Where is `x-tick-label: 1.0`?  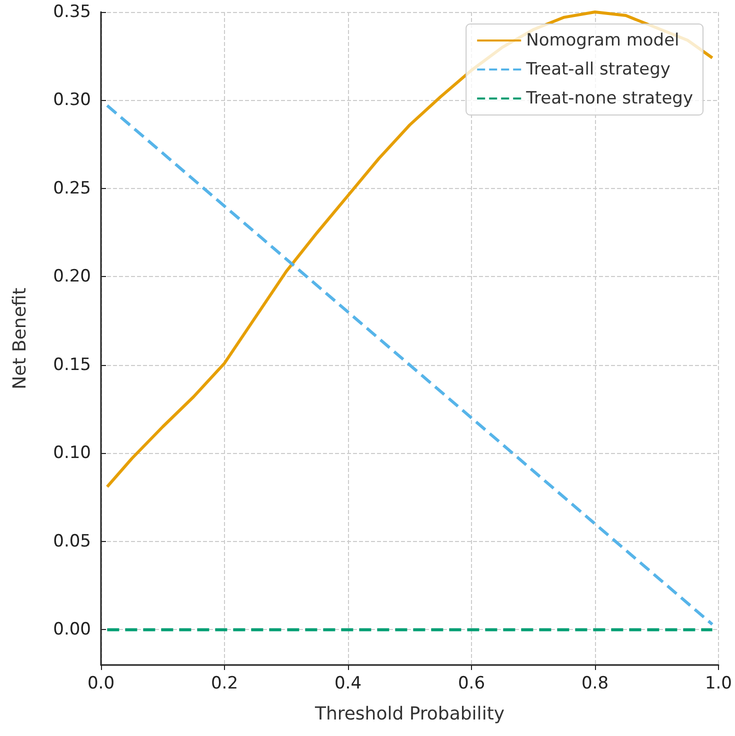
x-tick-label: 1.0 is located at coordinates (718, 684).